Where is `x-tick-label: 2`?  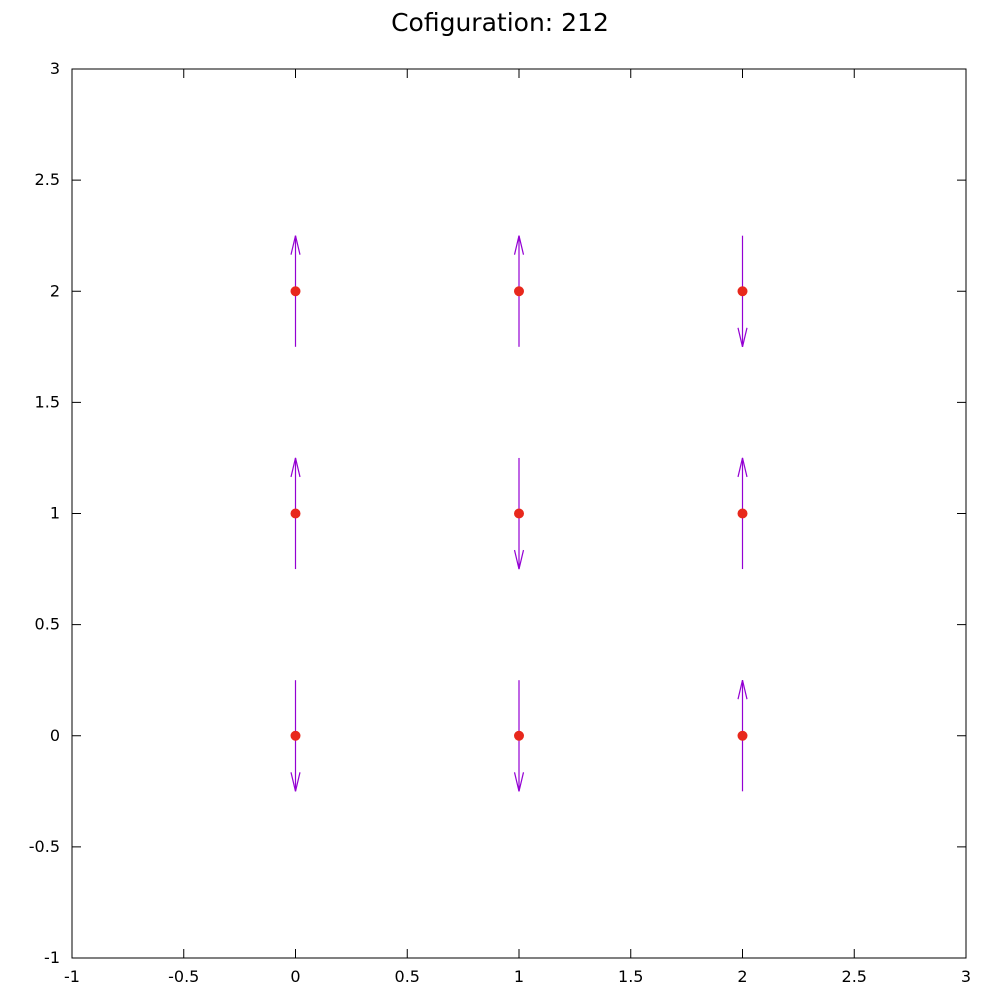
x-tick-label: 2 is located at coordinates (742, 976).